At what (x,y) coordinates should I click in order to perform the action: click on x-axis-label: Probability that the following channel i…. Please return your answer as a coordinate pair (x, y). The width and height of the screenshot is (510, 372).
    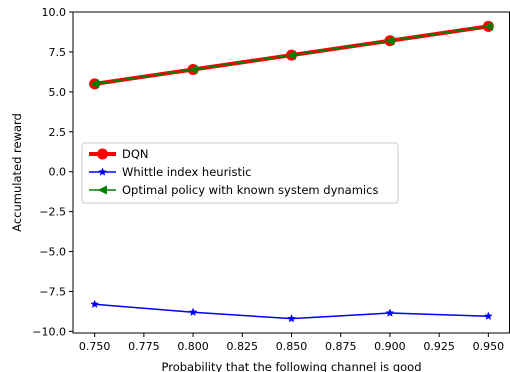
    Looking at the image, I should click on (291, 366).